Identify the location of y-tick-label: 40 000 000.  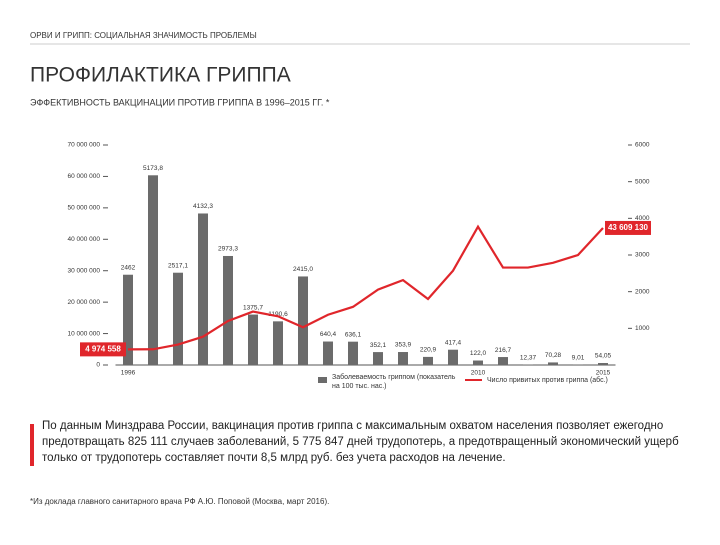
(83, 239).